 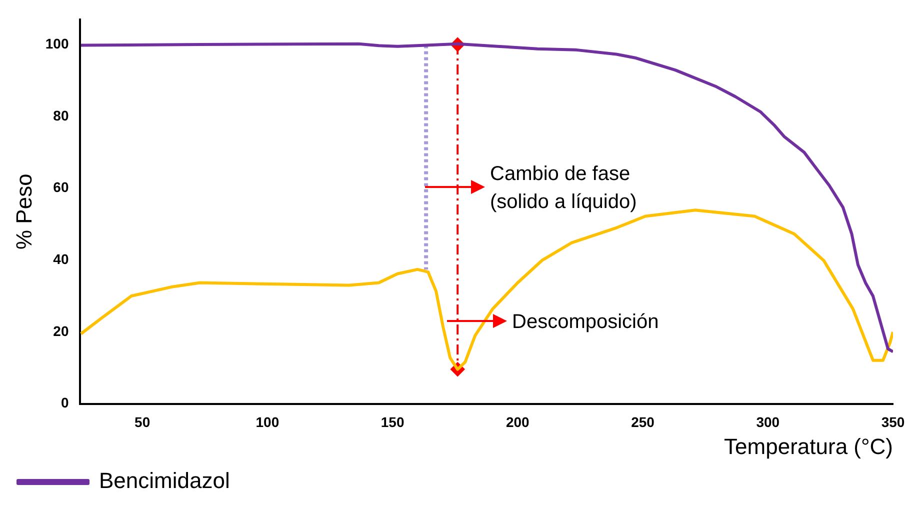 I want to click on x-tick-label: 50, so click(x=142, y=422).